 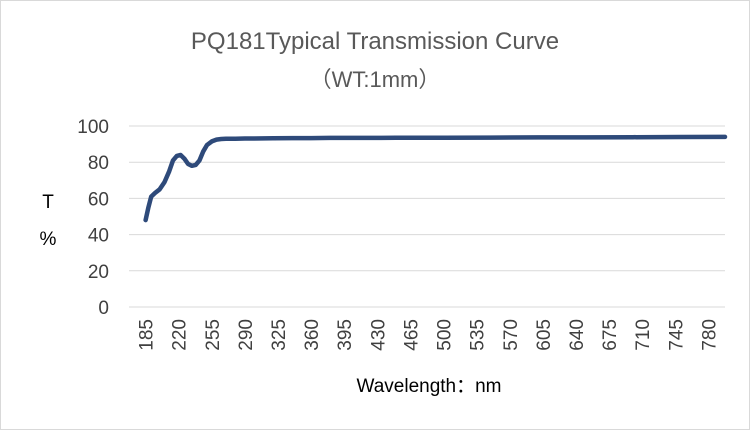 What do you see at coordinates (544, 335) in the screenshot?
I see `x-tick-label: 605` at bounding box center [544, 335].